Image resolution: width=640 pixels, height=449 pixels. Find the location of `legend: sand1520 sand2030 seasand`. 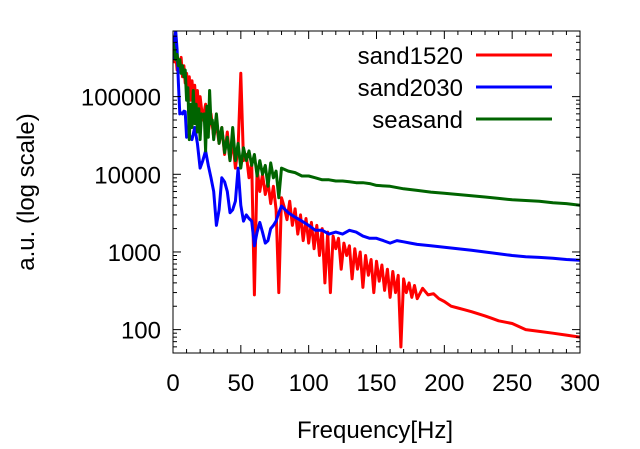

legend: sand1520 sand2030 seasand is located at coordinates (455, 88).